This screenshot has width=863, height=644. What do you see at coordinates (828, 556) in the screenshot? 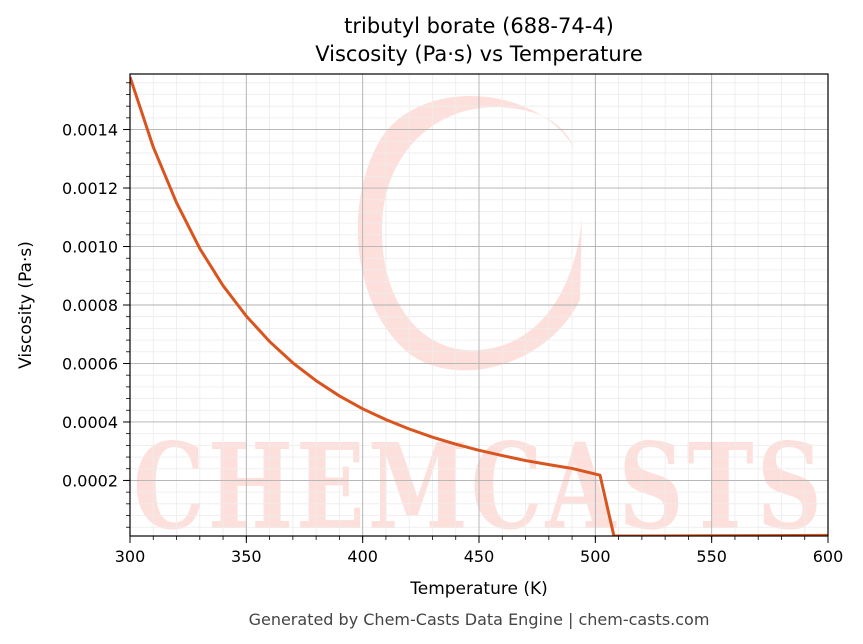
I see `x-tick-label: 600` at bounding box center [828, 556].